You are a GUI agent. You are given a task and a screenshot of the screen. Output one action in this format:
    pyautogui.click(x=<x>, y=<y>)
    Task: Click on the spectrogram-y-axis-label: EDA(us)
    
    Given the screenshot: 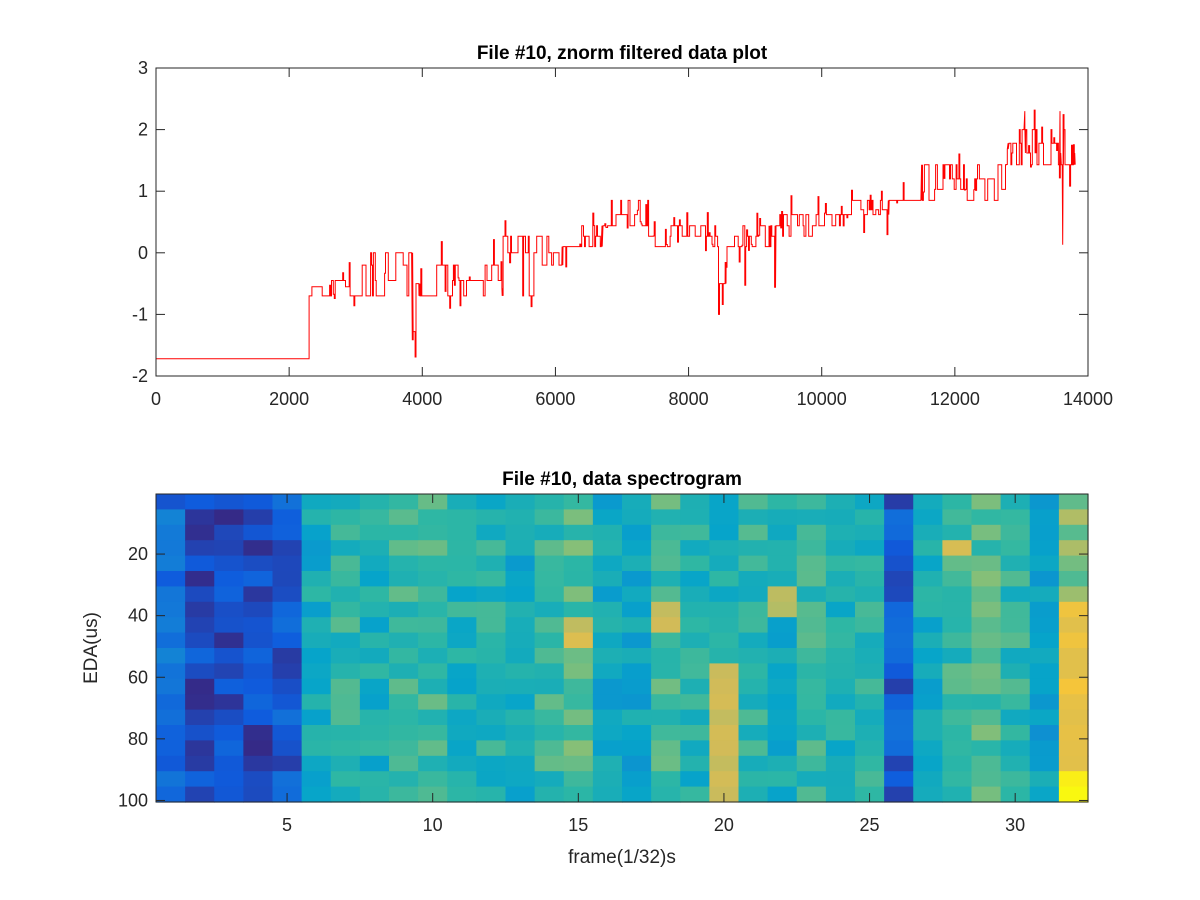 What is the action you would take?
    pyautogui.click(x=91, y=648)
    